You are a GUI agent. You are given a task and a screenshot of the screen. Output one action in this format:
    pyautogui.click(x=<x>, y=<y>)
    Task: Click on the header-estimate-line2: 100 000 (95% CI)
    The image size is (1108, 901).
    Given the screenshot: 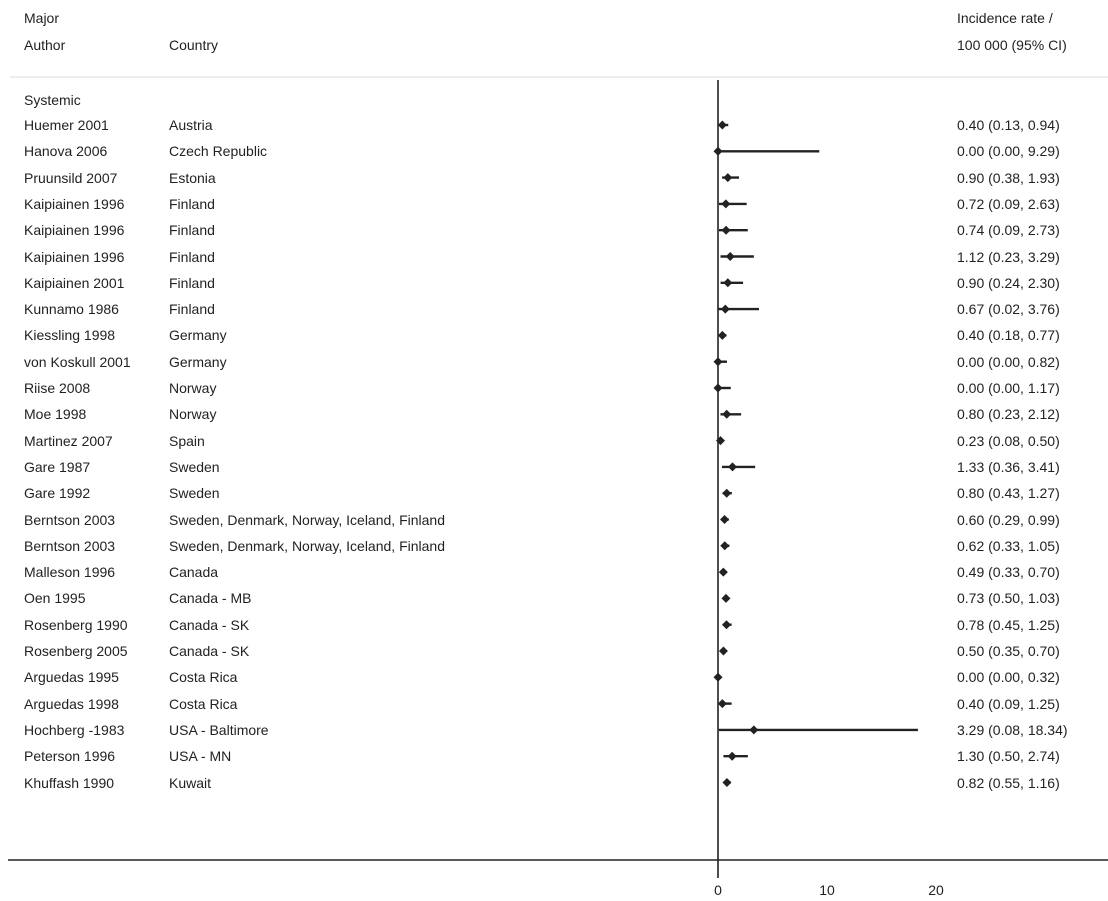 What is the action you would take?
    pyautogui.click(x=1012, y=45)
    